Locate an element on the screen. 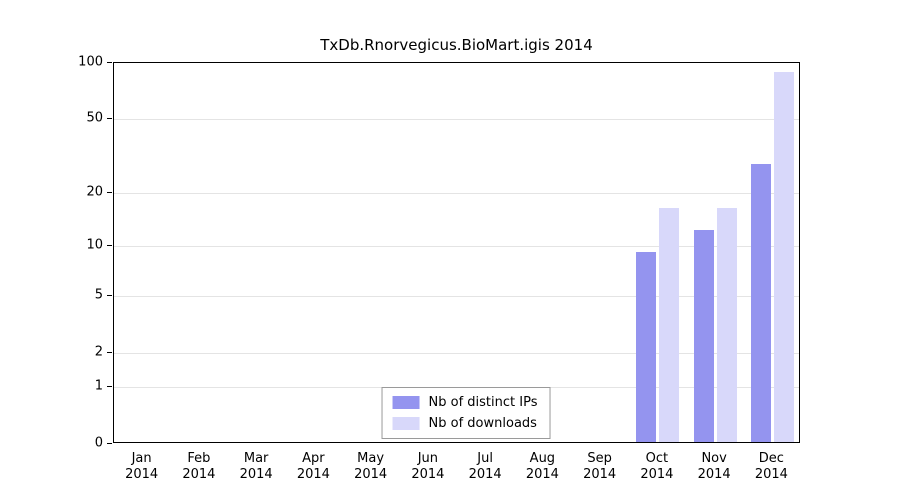 This screenshot has height=500, width=900. y-tick-label: 50 is located at coordinates (94, 118).